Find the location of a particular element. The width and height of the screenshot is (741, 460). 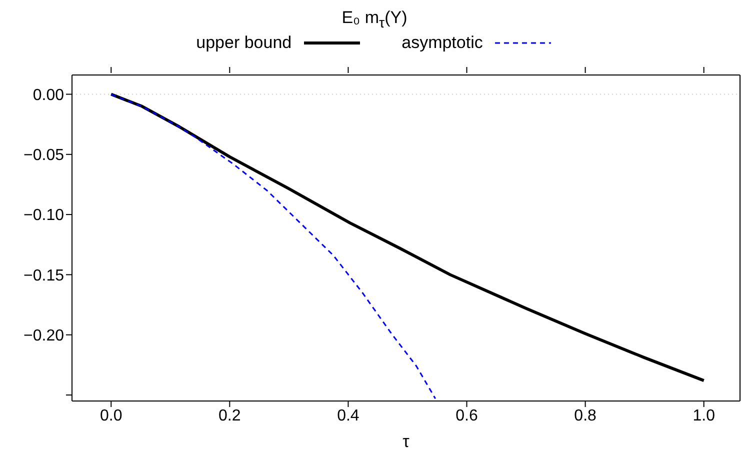

legend-label: upper bound is located at coordinates (244, 43).